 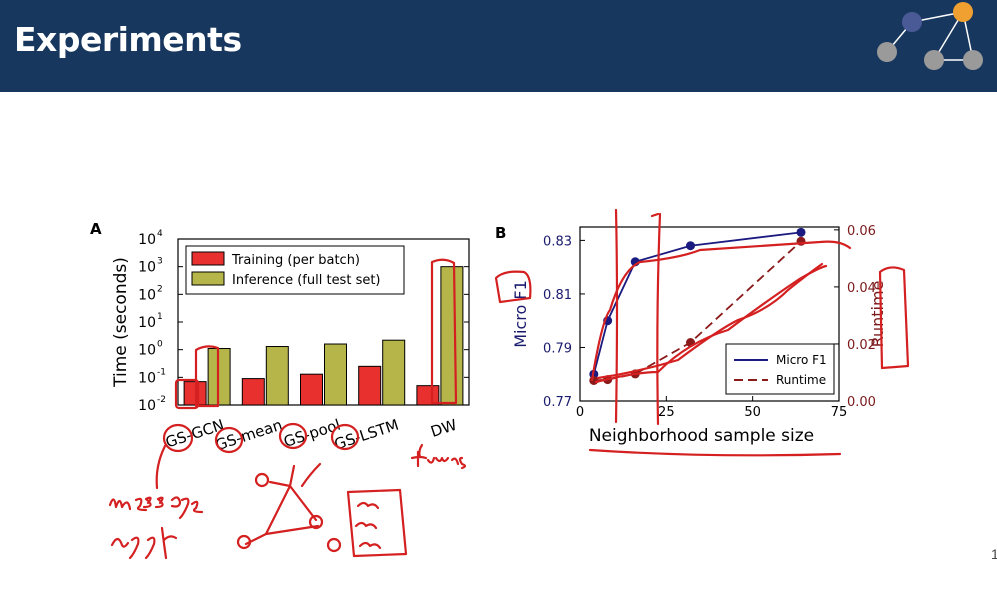 I want to click on chart-b-ylabel-left: Micro F1, so click(x=520, y=314).